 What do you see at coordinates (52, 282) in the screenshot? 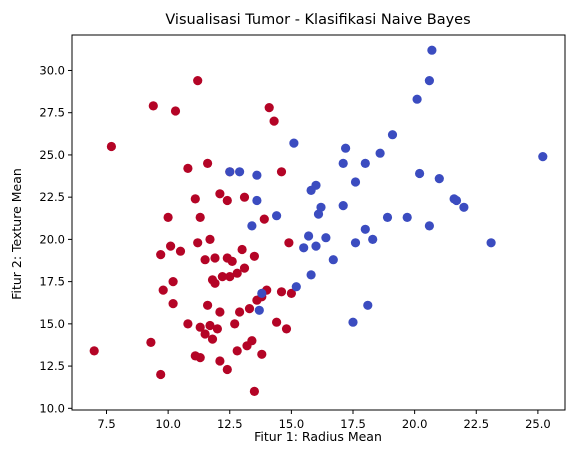
I see `y-tick-label: 17.5` at bounding box center [52, 282].